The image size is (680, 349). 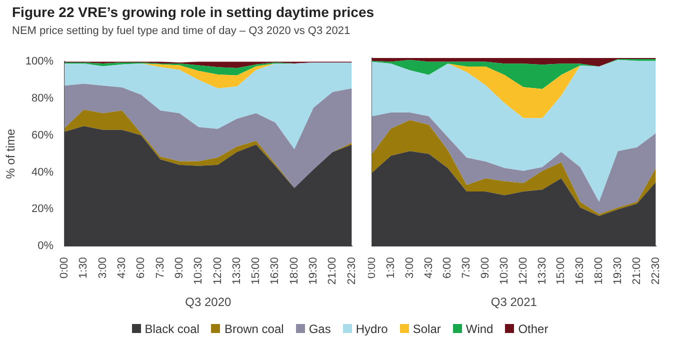 What do you see at coordinates (43, 172) in the screenshot?
I see `y-tick-label: 40%` at bounding box center [43, 172].